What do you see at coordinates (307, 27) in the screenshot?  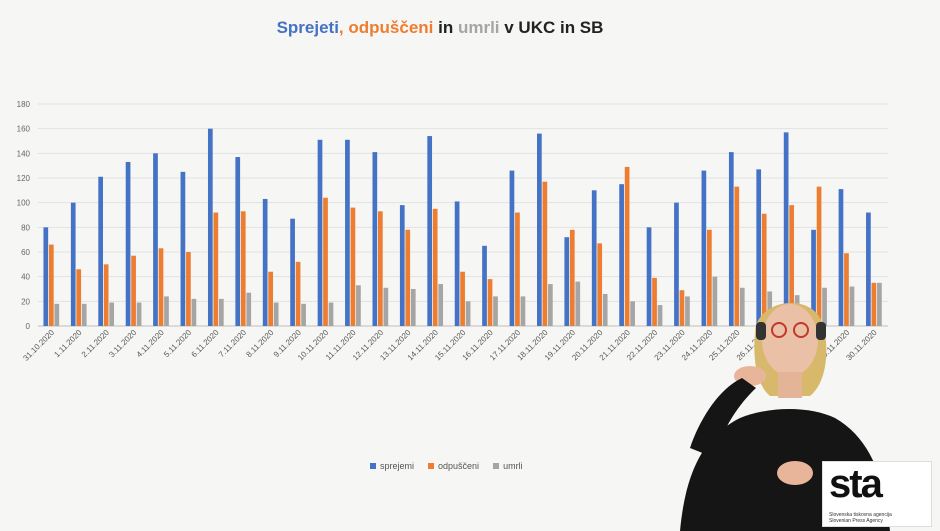 I see `title-part-sprejeti: Sprejeti` at bounding box center [307, 27].